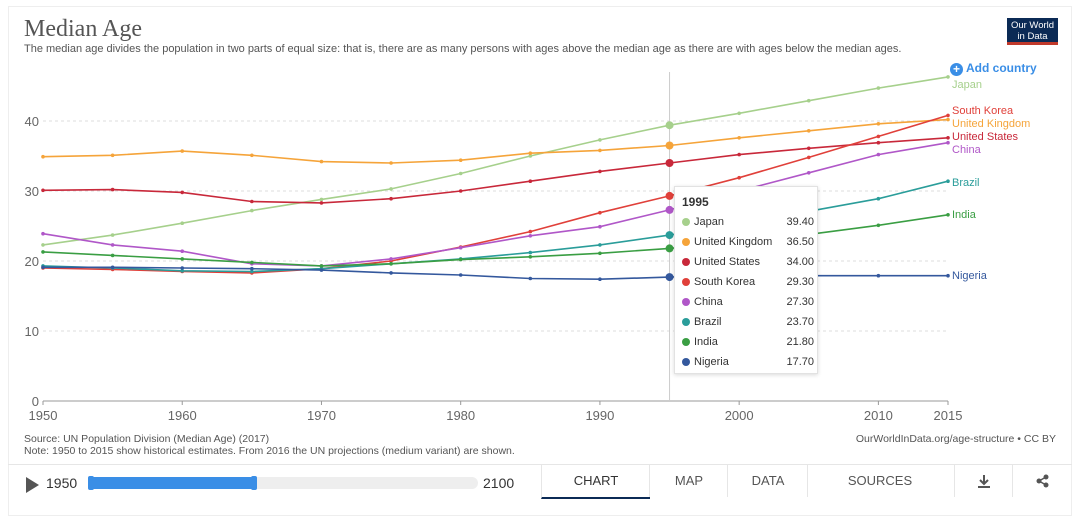 This screenshot has height=523, width=1080. What do you see at coordinates (878, 415) in the screenshot?
I see `x-tick-label: 2010` at bounding box center [878, 415].